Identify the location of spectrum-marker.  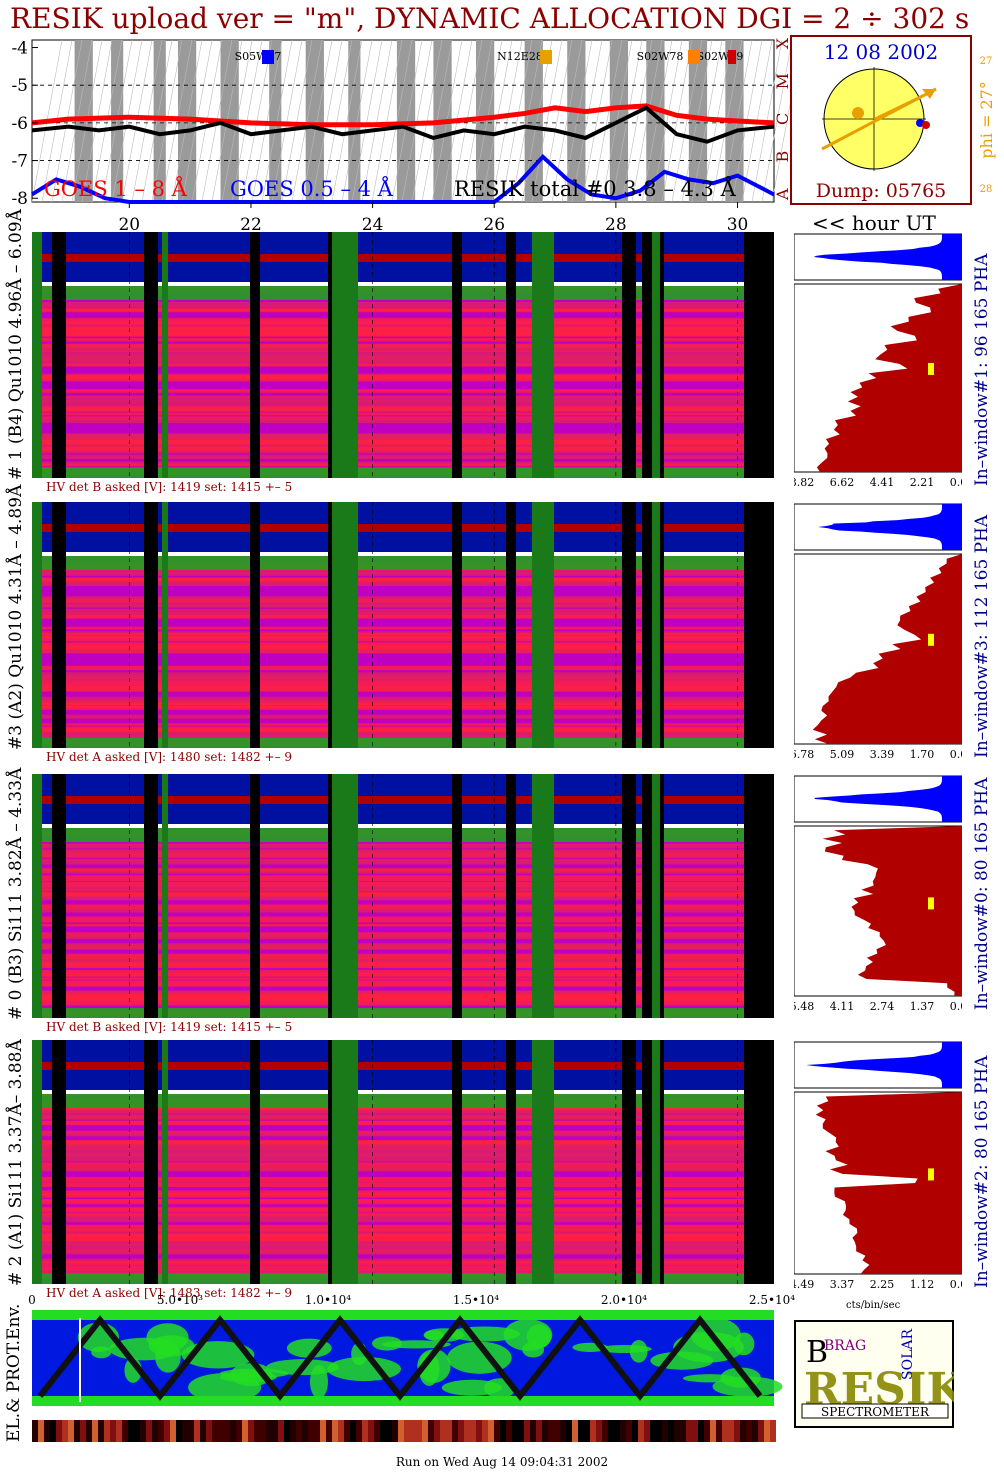
(931, 1174).